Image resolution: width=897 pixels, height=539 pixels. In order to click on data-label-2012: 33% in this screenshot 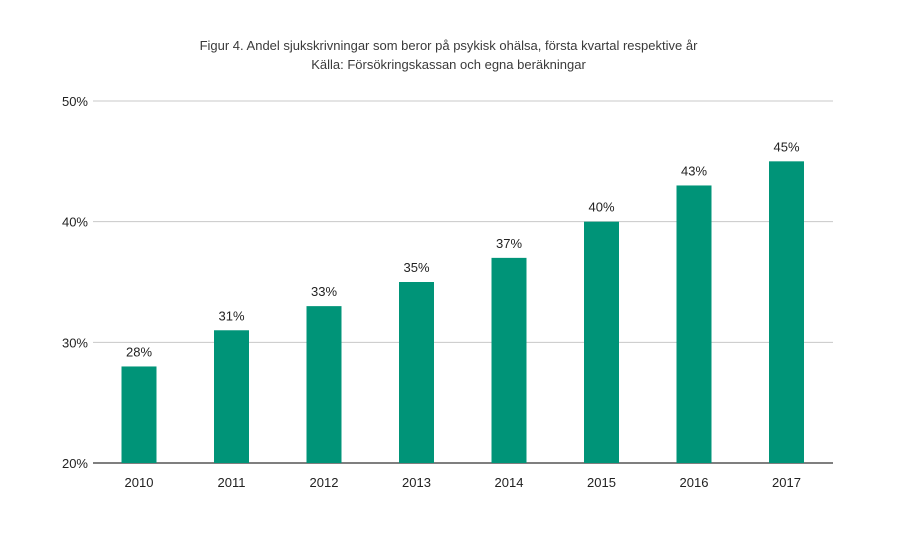, I will do `click(324, 291)`.